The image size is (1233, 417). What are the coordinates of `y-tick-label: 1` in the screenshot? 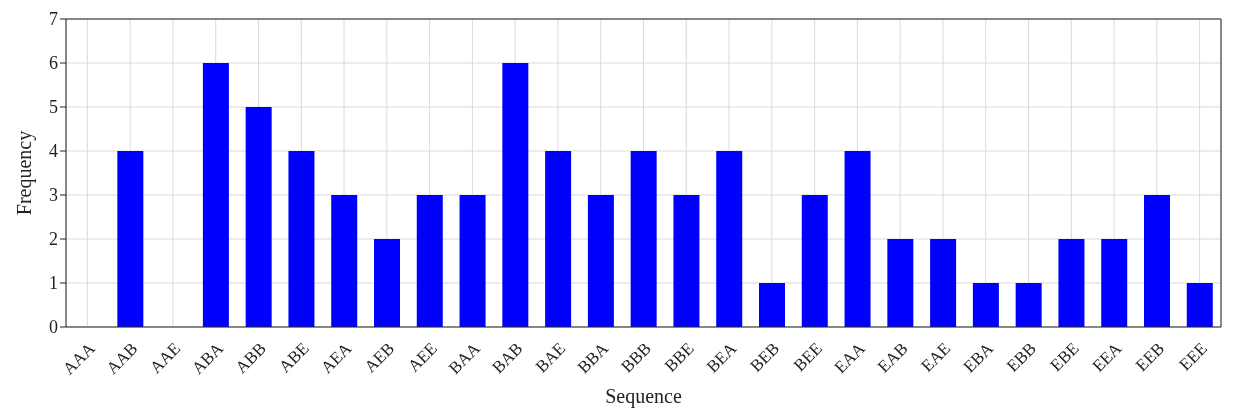 It's located at (53, 283).